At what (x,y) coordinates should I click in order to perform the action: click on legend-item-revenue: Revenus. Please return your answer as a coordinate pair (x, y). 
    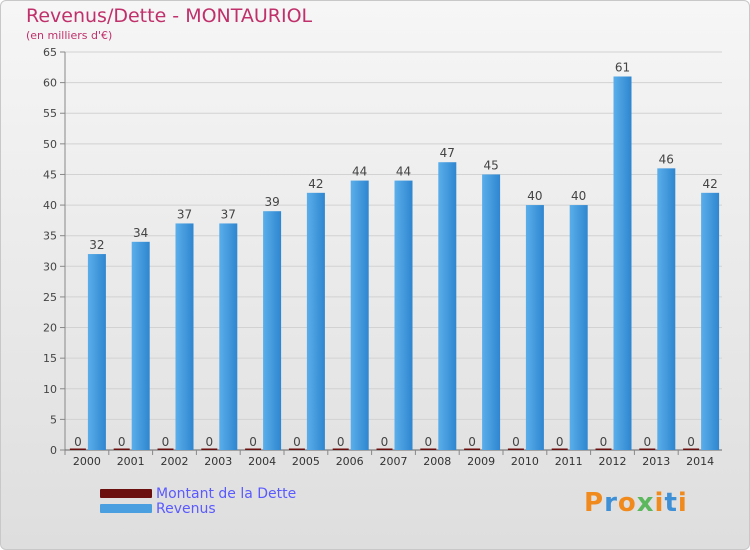
    Looking at the image, I should click on (198, 508).